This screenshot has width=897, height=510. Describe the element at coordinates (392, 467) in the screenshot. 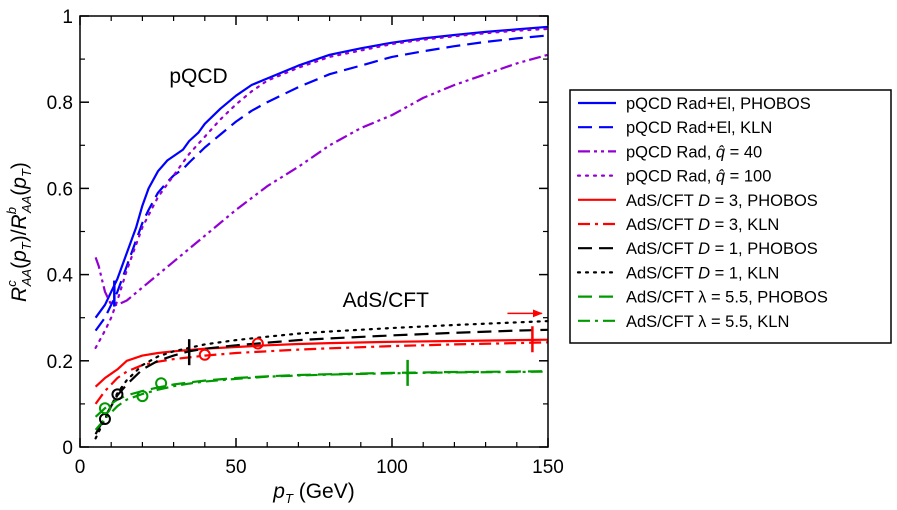

I see `x-tick-label: 100` at that location.